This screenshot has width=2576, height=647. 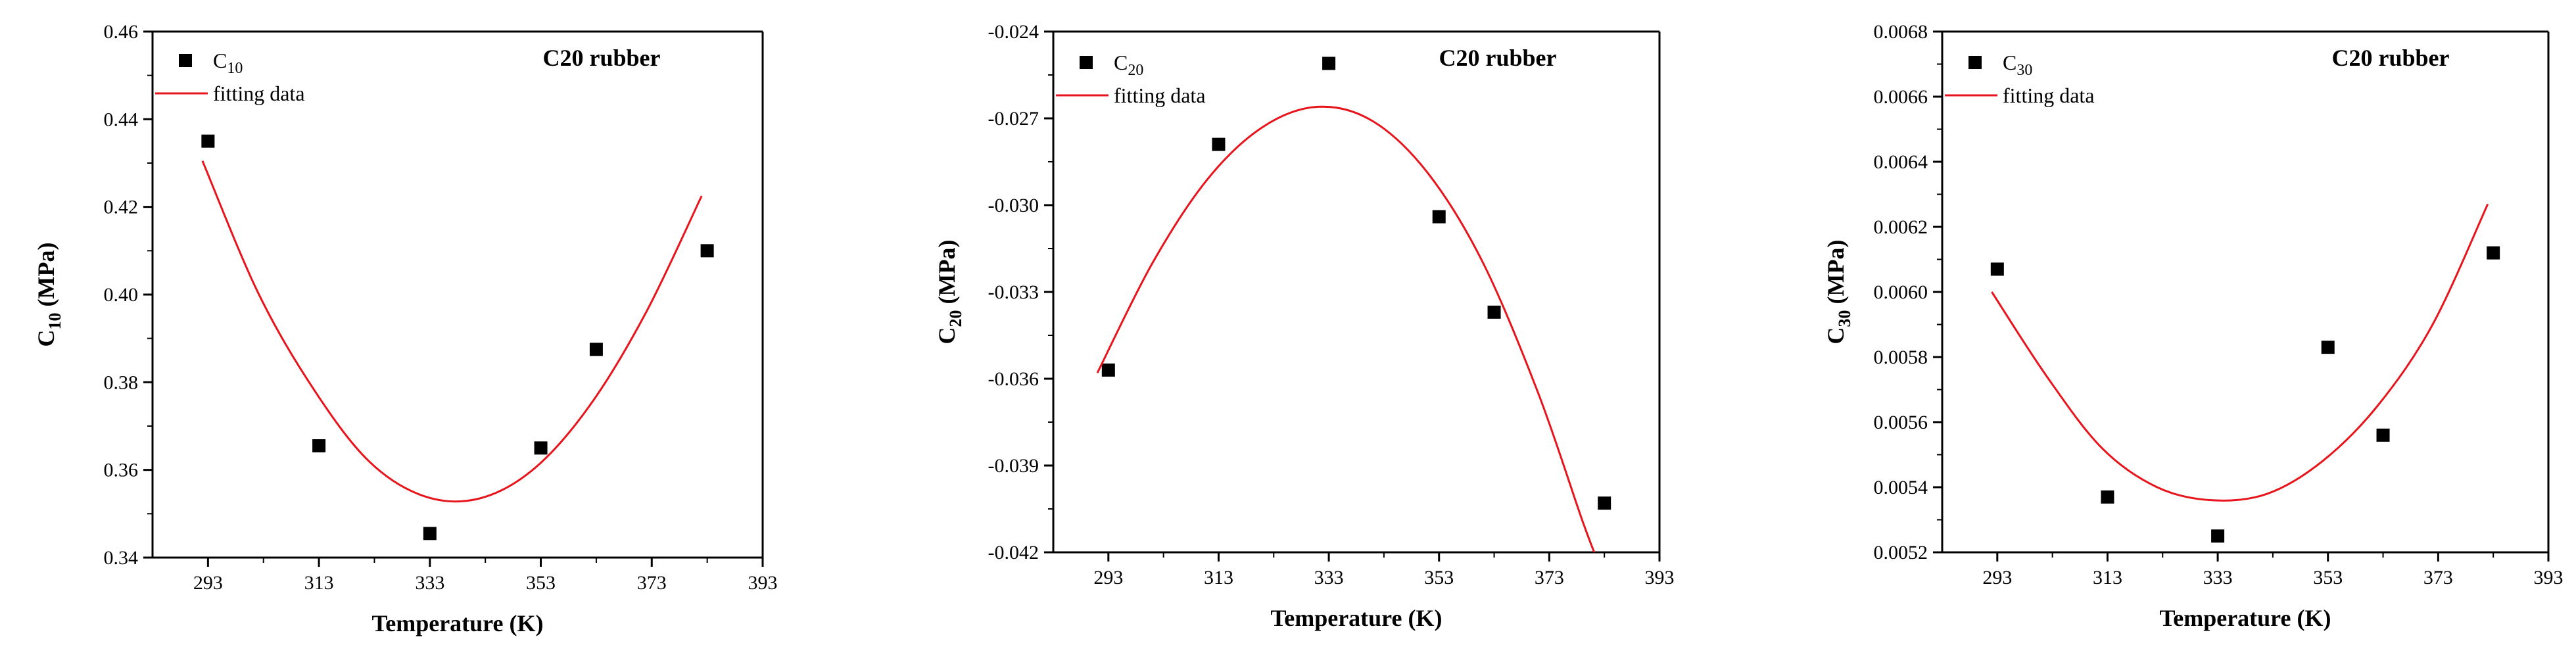 What do you see at coordinates (122, 32) in the screenshot?
I see `y-tick-label: 0.46` at bounding box center [122, 32].